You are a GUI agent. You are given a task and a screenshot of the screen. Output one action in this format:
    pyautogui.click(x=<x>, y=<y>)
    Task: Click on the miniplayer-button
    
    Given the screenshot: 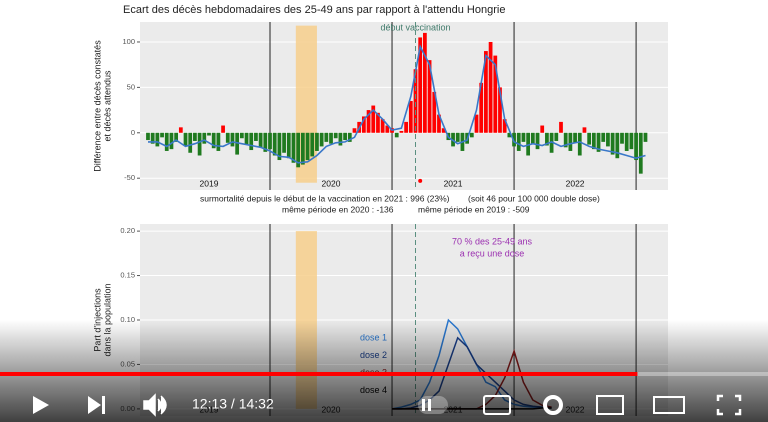 What is the action you would take?
    pyautogui.click(x=610, y=405)
    